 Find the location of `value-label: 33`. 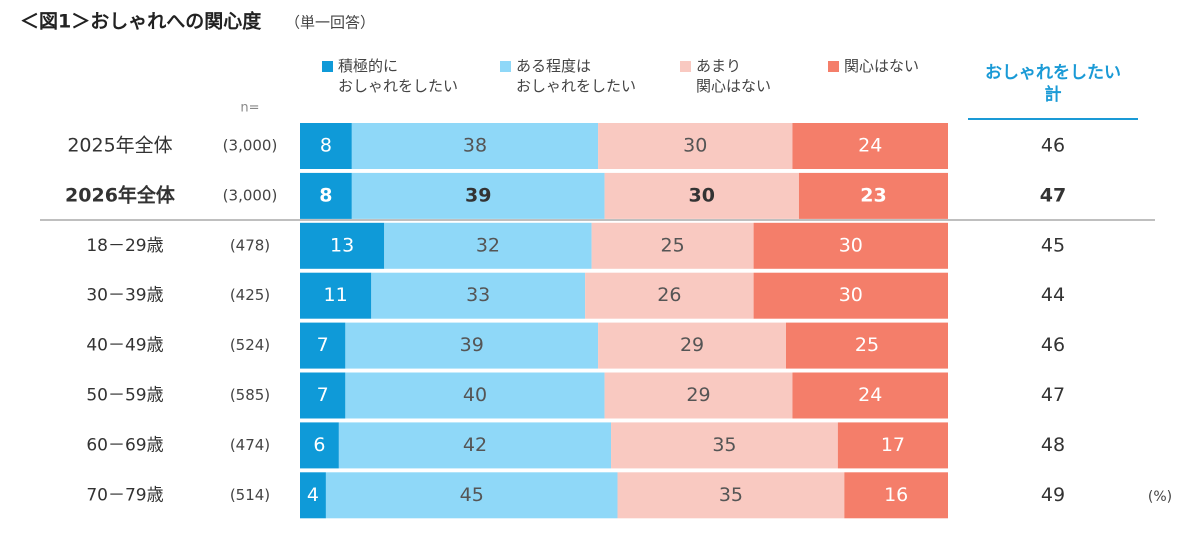

value-label: 33 is located at coordinates (478, 295).